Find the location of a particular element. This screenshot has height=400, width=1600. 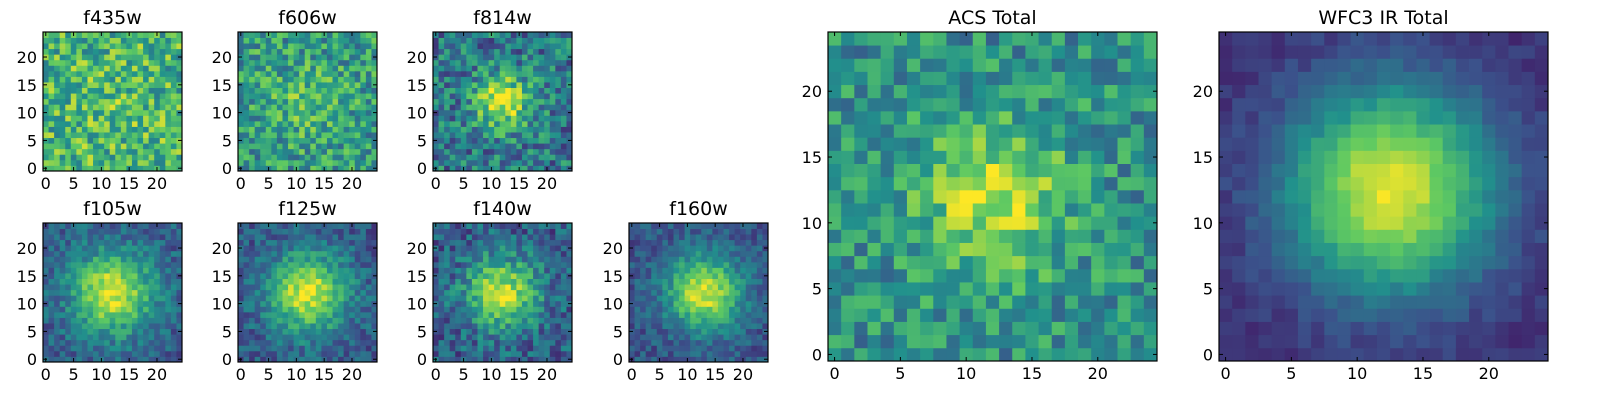

x-tick-label: 5 is located at coordinates (73, 183).